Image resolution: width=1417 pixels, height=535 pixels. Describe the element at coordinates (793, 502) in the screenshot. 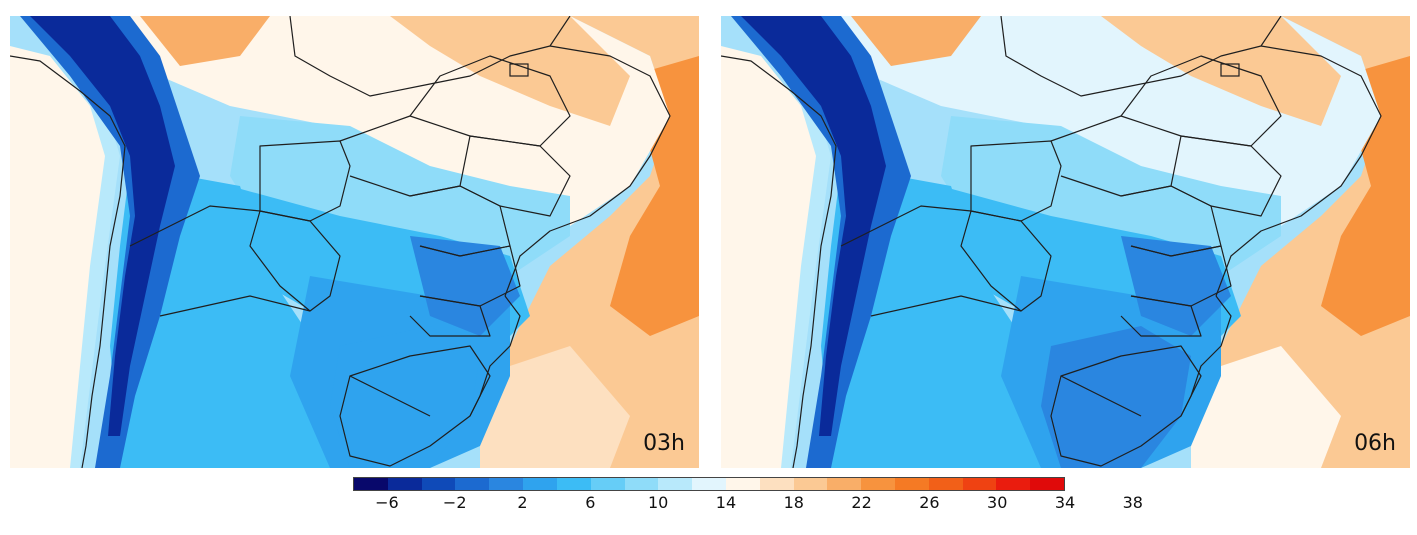

I see `colorbar-tick-label: 18` at that location.